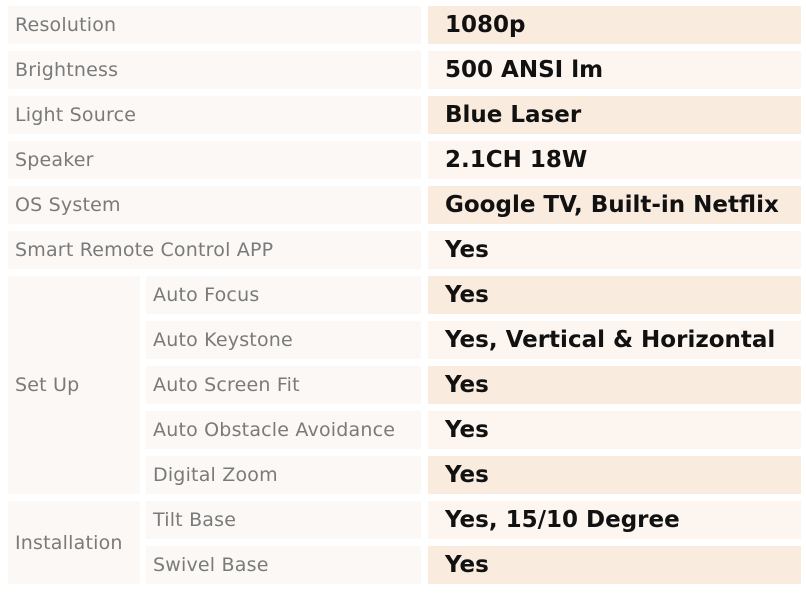 This screenshot has width=806, height=600. I want to click on spec-label-brightness: Brightness, so click(214, 70).